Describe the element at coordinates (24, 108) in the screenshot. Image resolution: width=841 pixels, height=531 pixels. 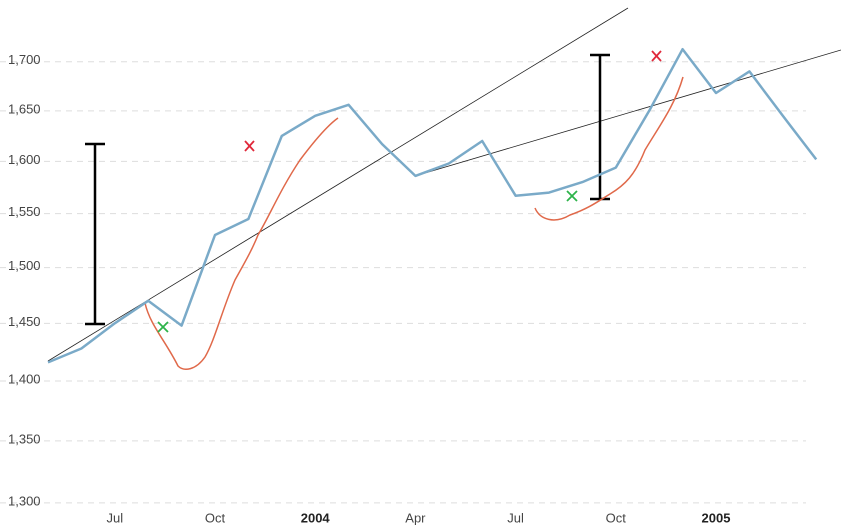
I see `y-tick-label: 1,650` at that location.